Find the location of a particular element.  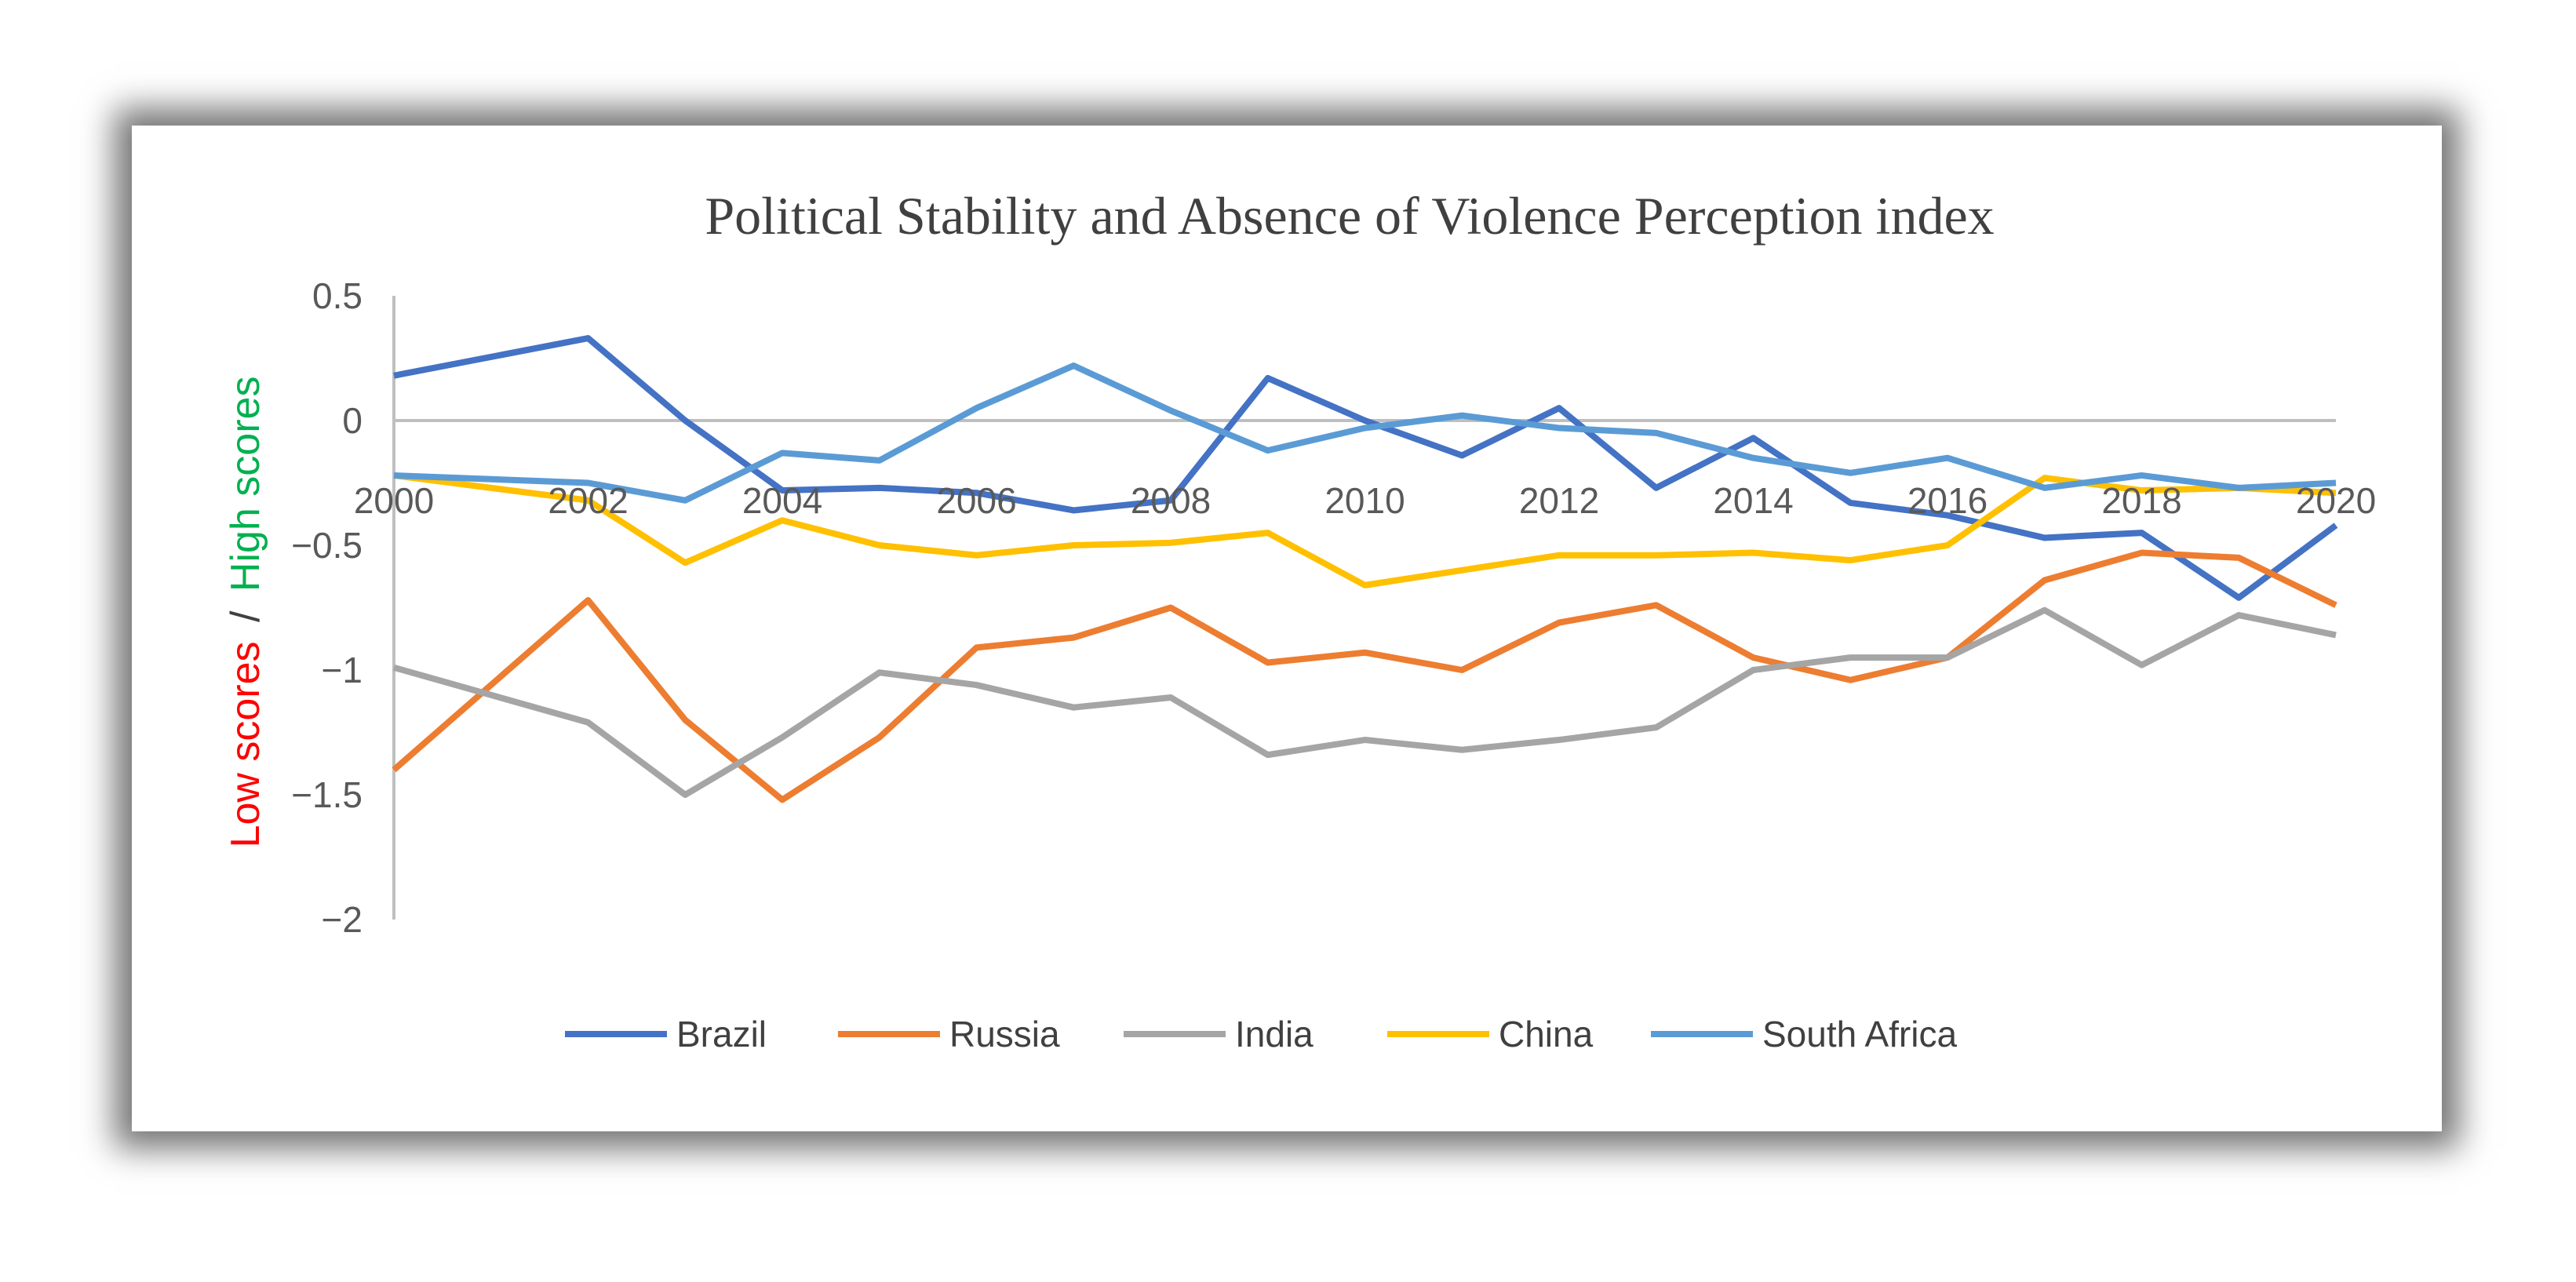

x-tick-label: 2004 is located at coordinates (782, 500).